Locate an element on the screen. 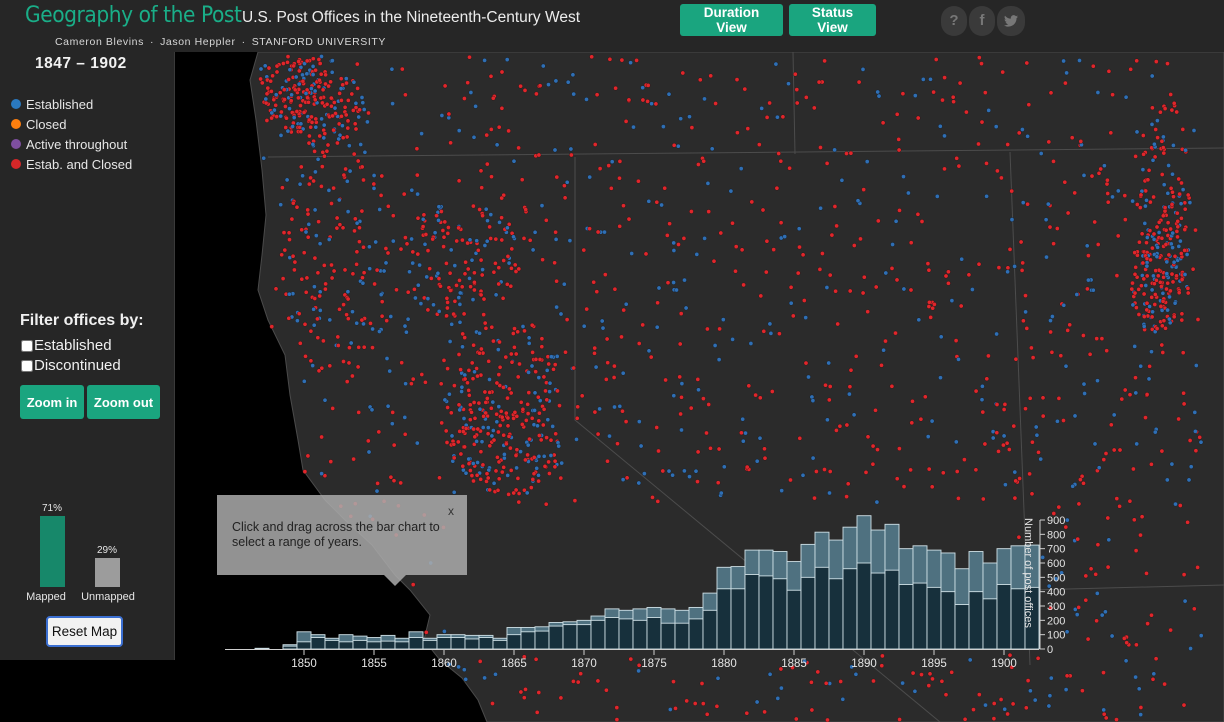 The height and width of the screenshot is (722, 1224). zoom-in-button: Zoom in is located at coordinates (52, 402).